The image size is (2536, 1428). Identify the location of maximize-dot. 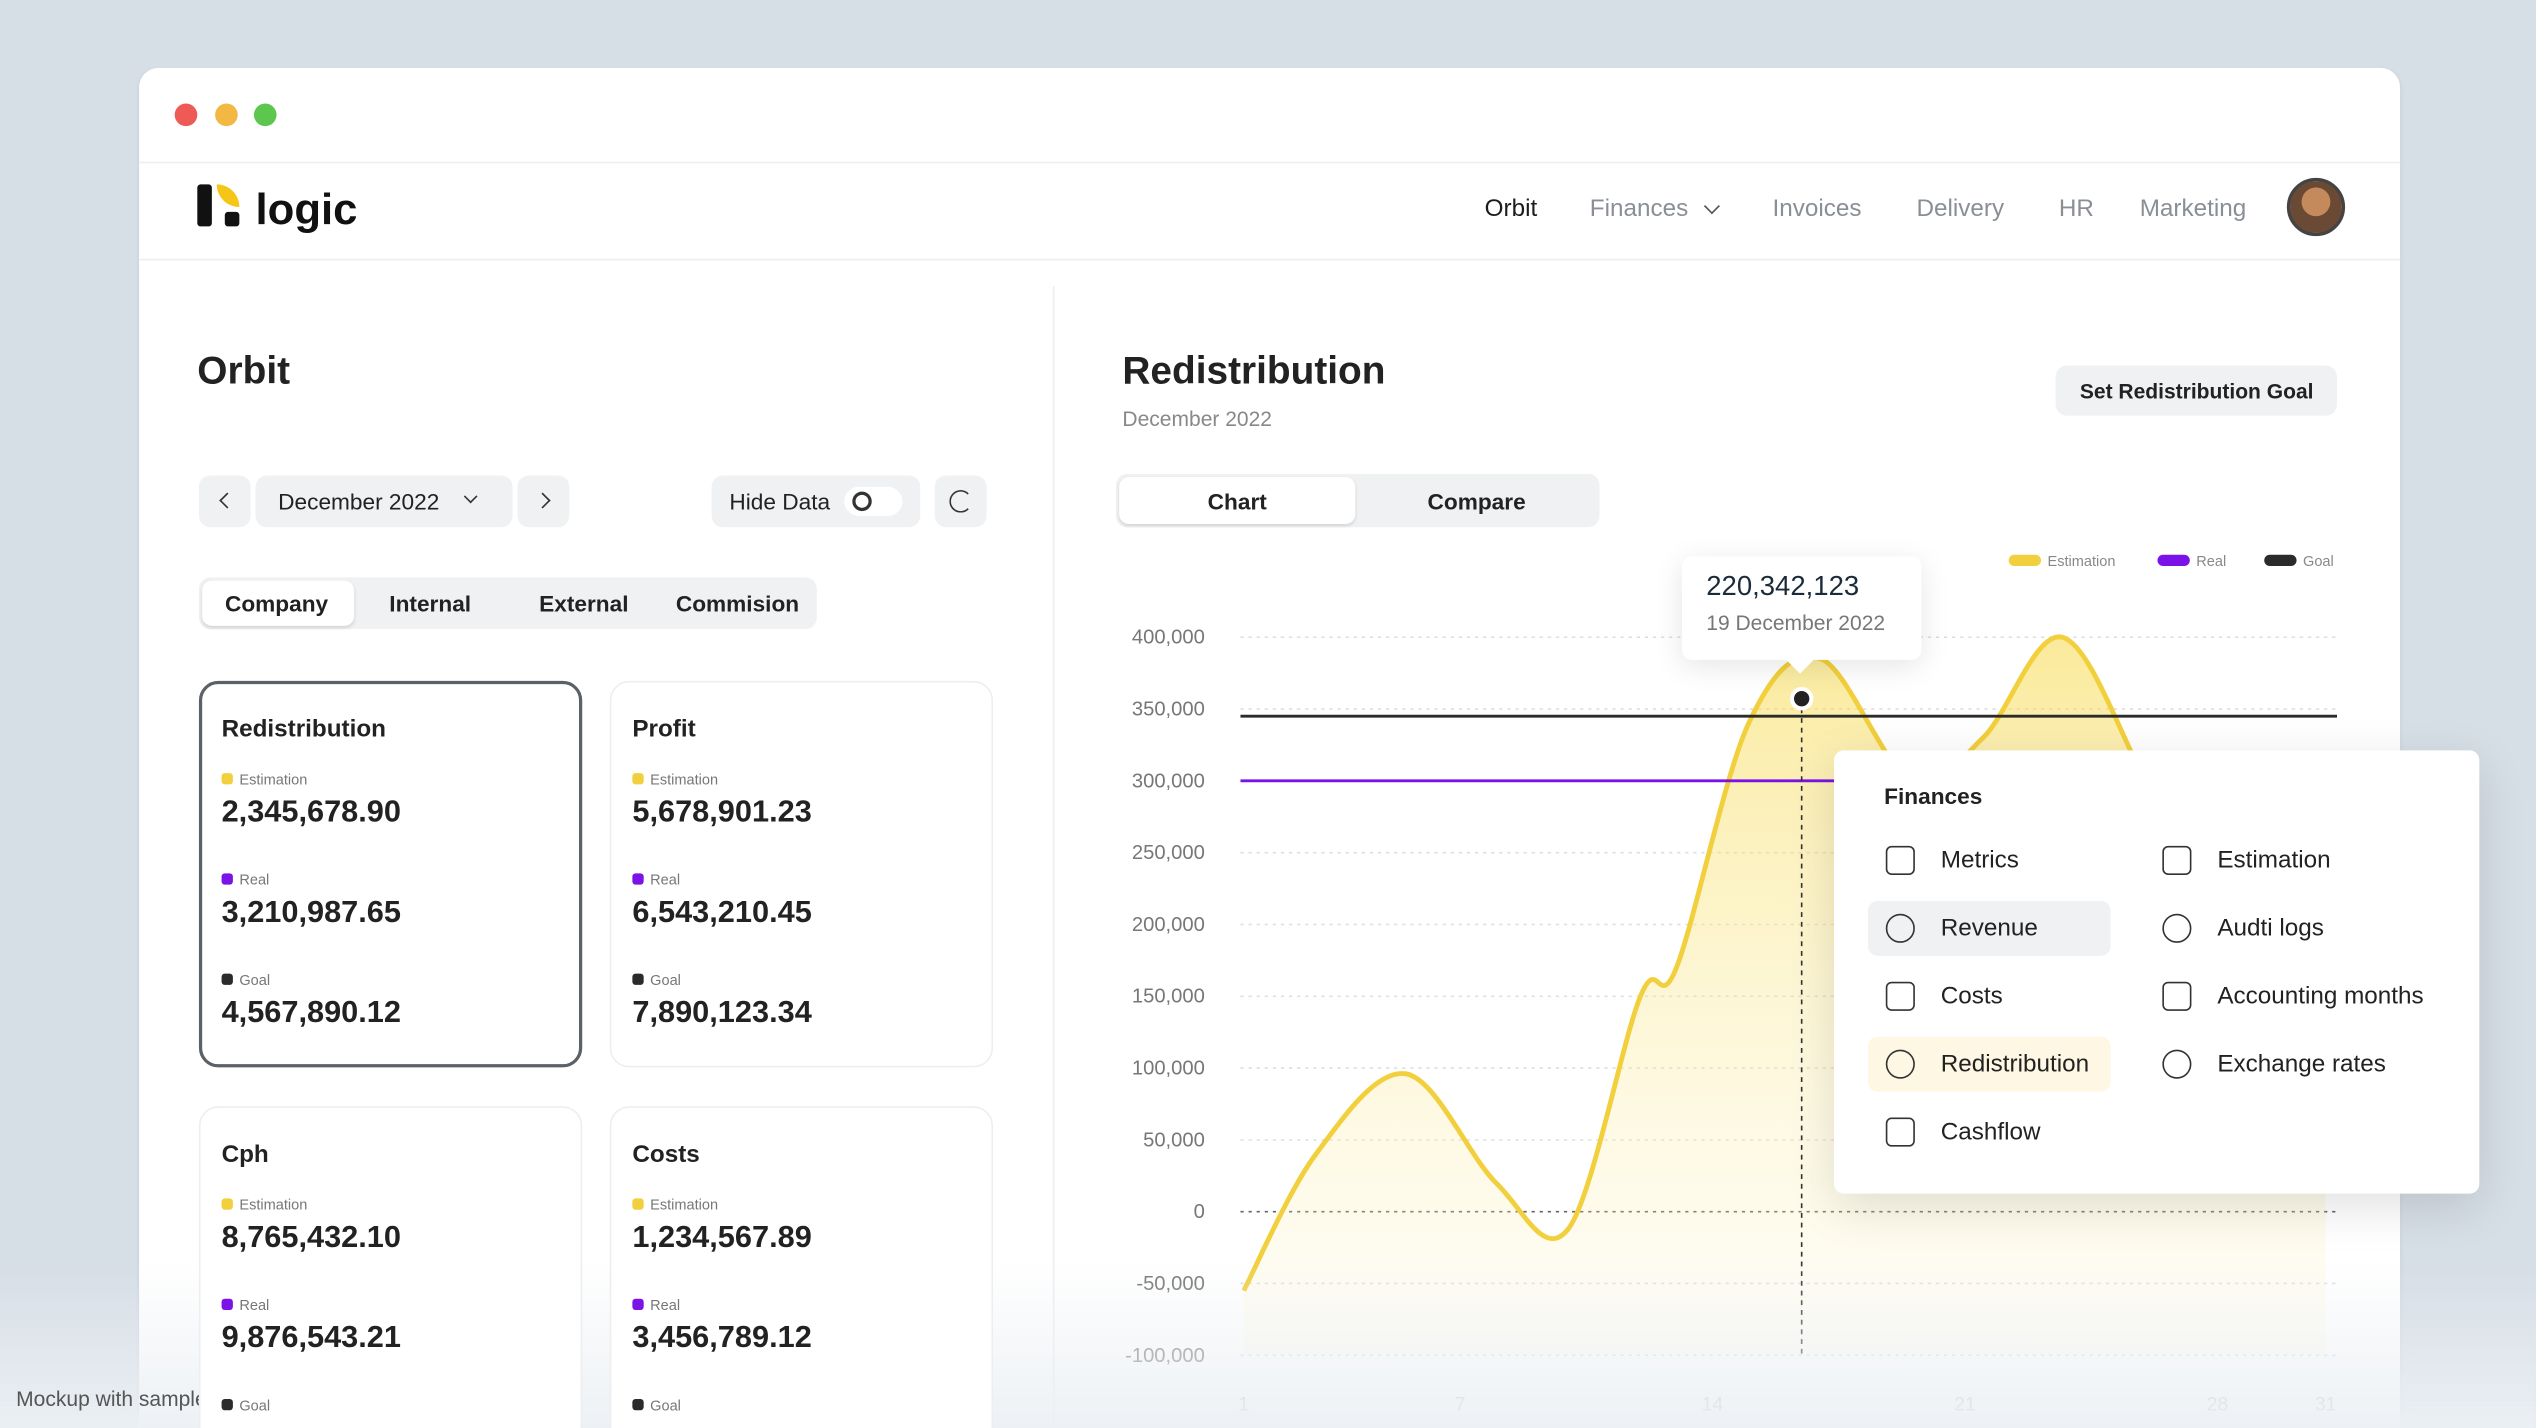
(265, 115).